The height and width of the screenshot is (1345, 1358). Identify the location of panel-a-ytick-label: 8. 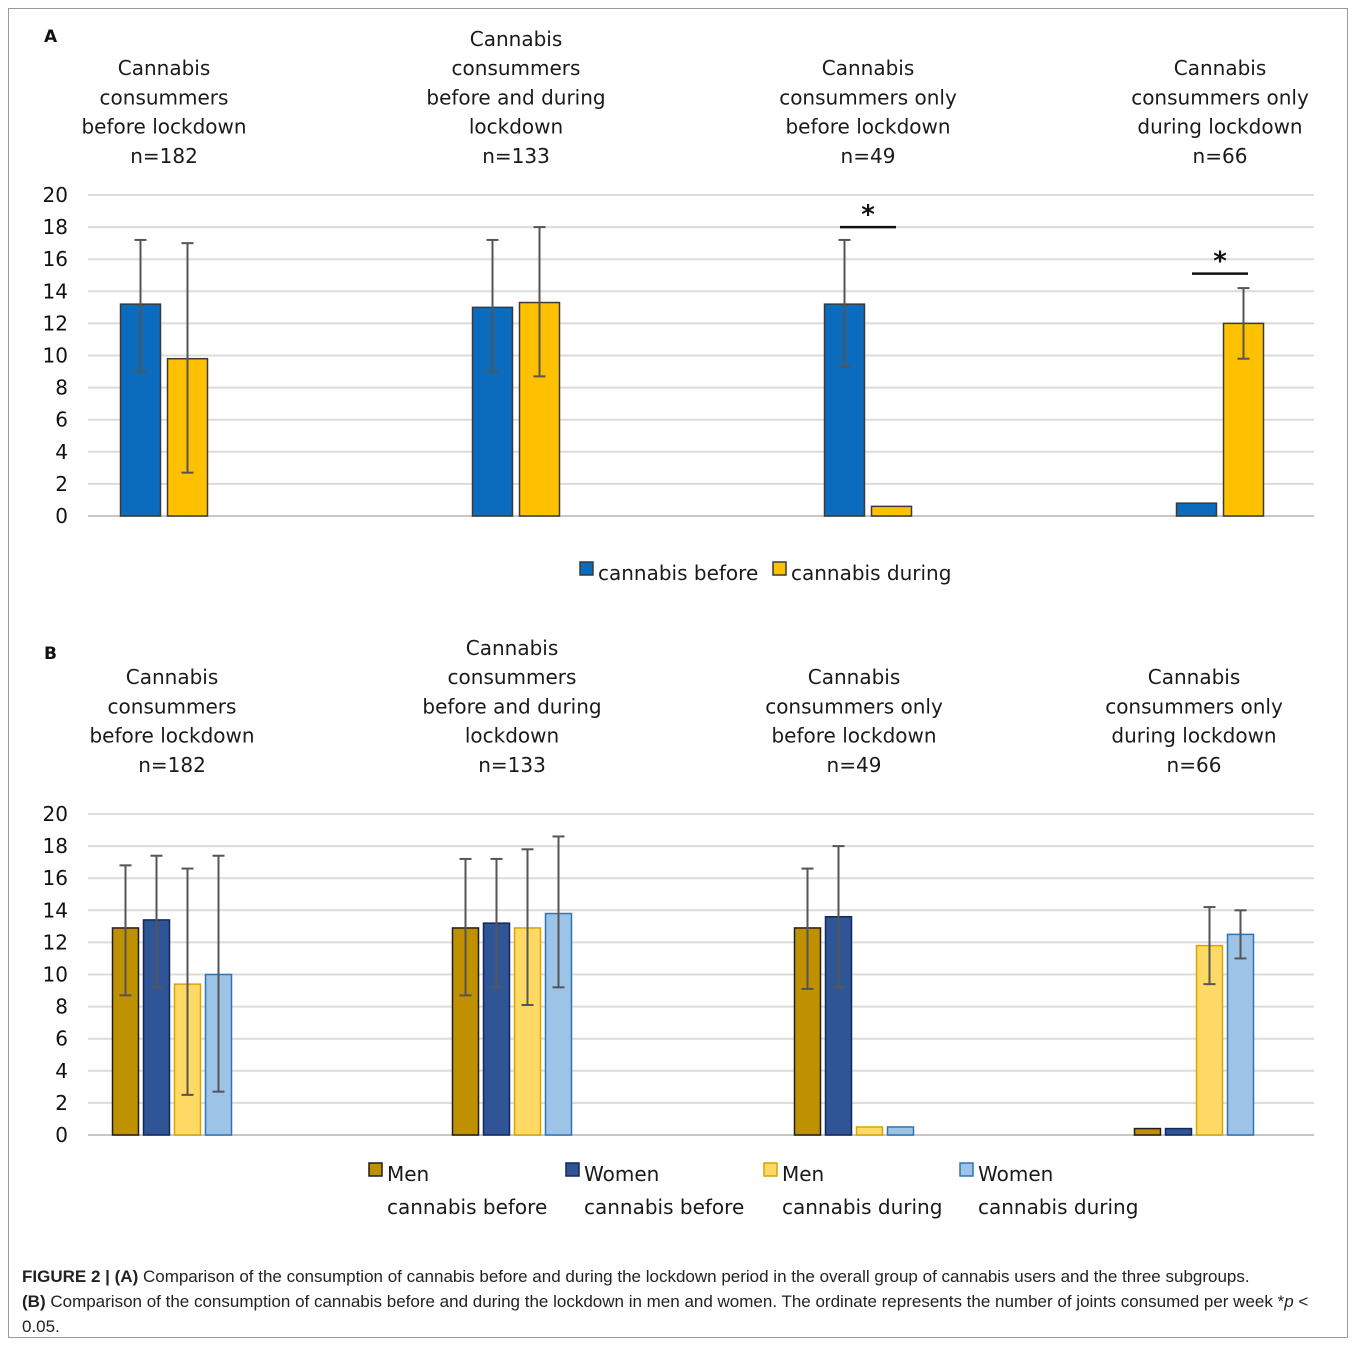
(61, 388).